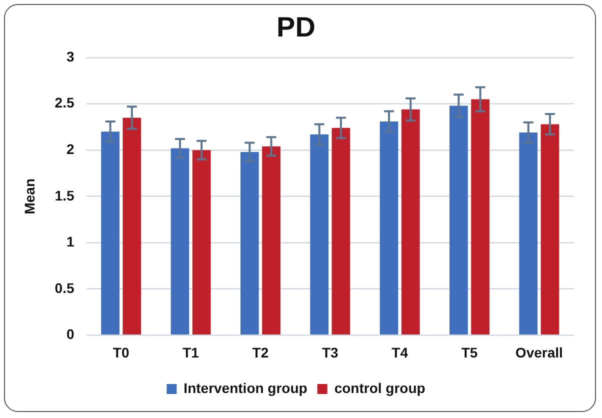 This screenshot has height=418, width=602. What do you see at coordinates (64, 195) in the screenshot?
I see `y-tick-label: 1.5` at bounding box center [64, 195].